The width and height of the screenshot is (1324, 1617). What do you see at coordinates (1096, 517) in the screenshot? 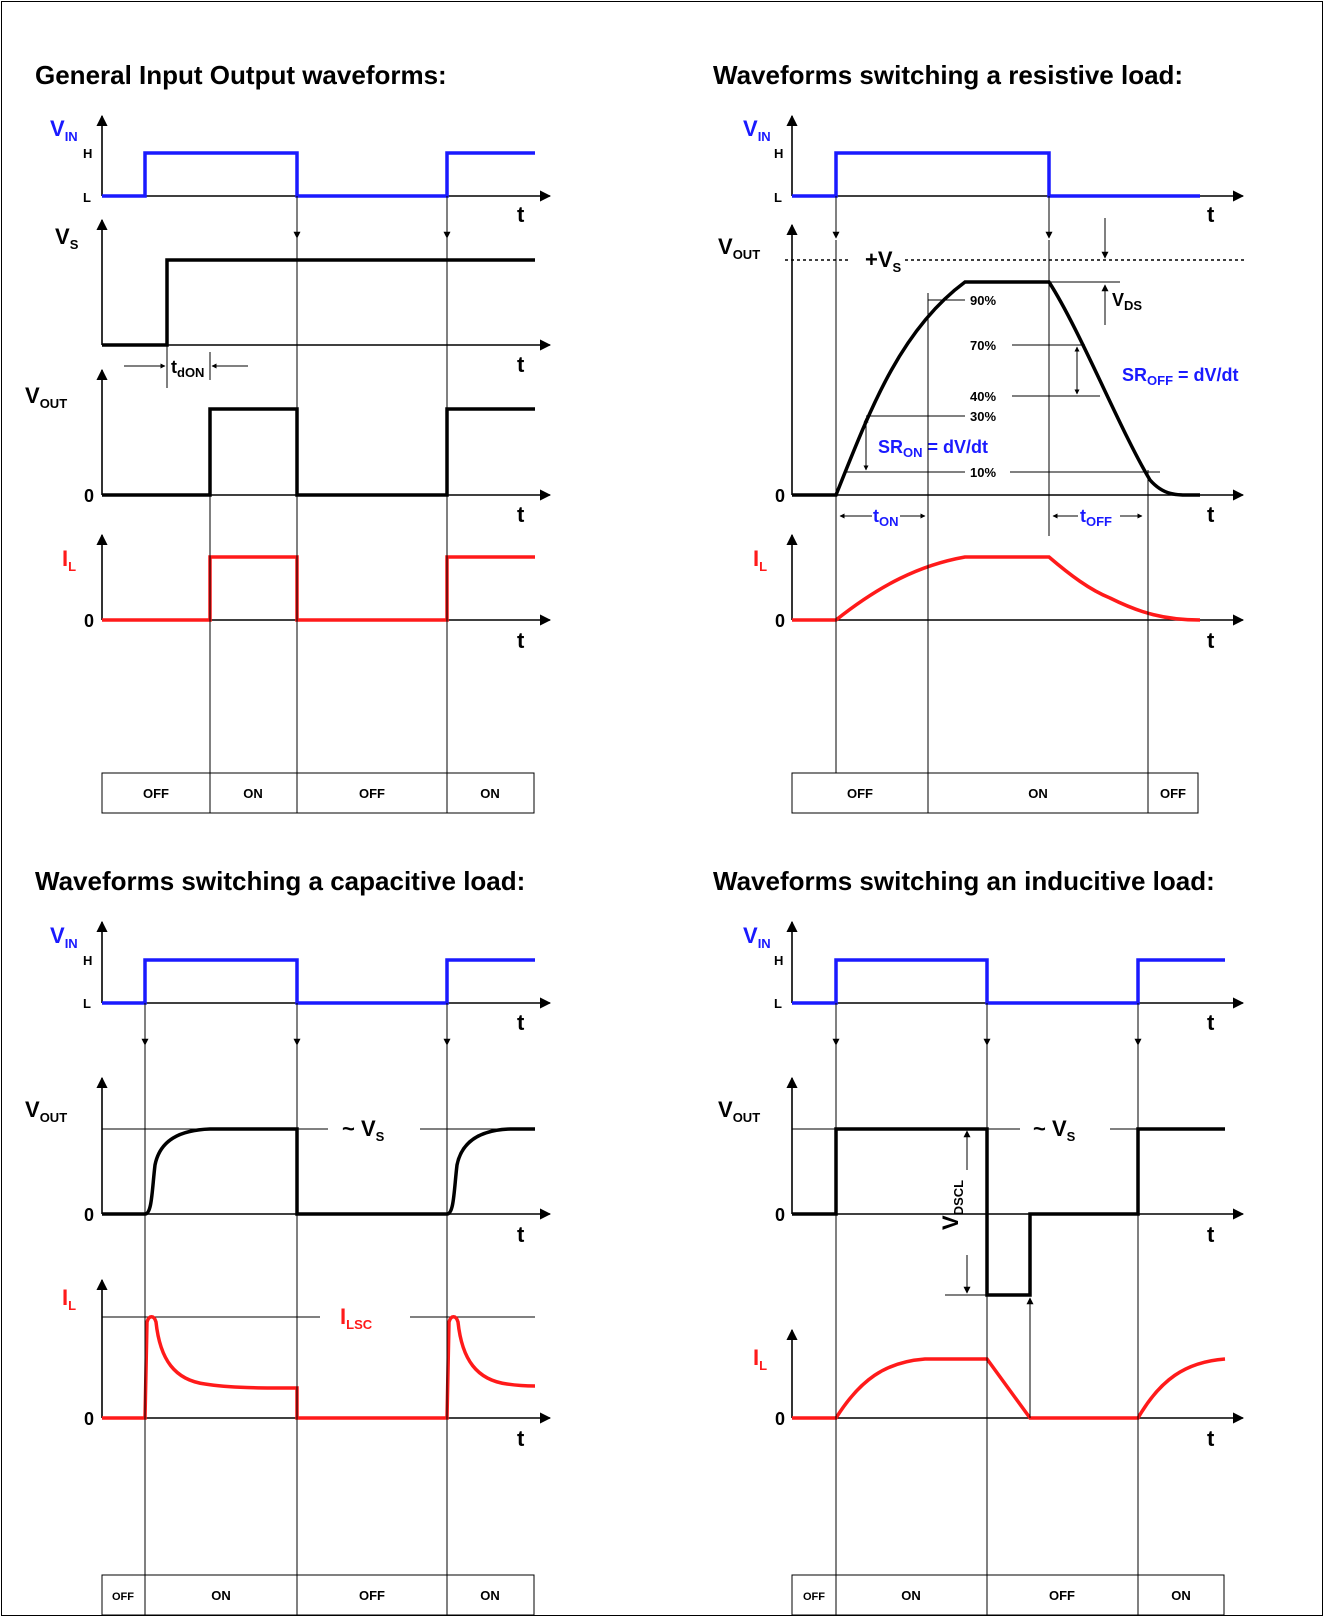
I see `toff-label: tOFF` at bounding box center [1096, 517].